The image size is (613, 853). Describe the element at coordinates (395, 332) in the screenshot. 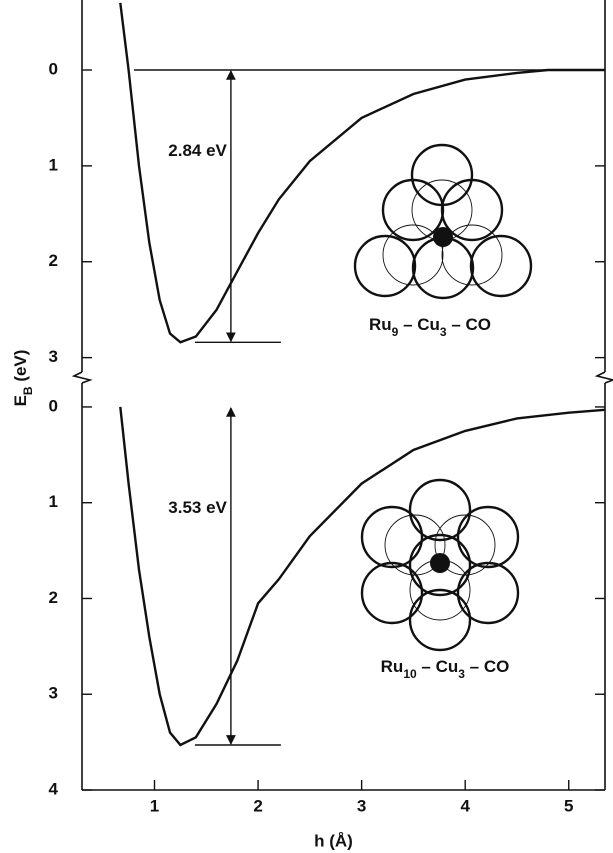

I see `formula-part: 9` at that location.